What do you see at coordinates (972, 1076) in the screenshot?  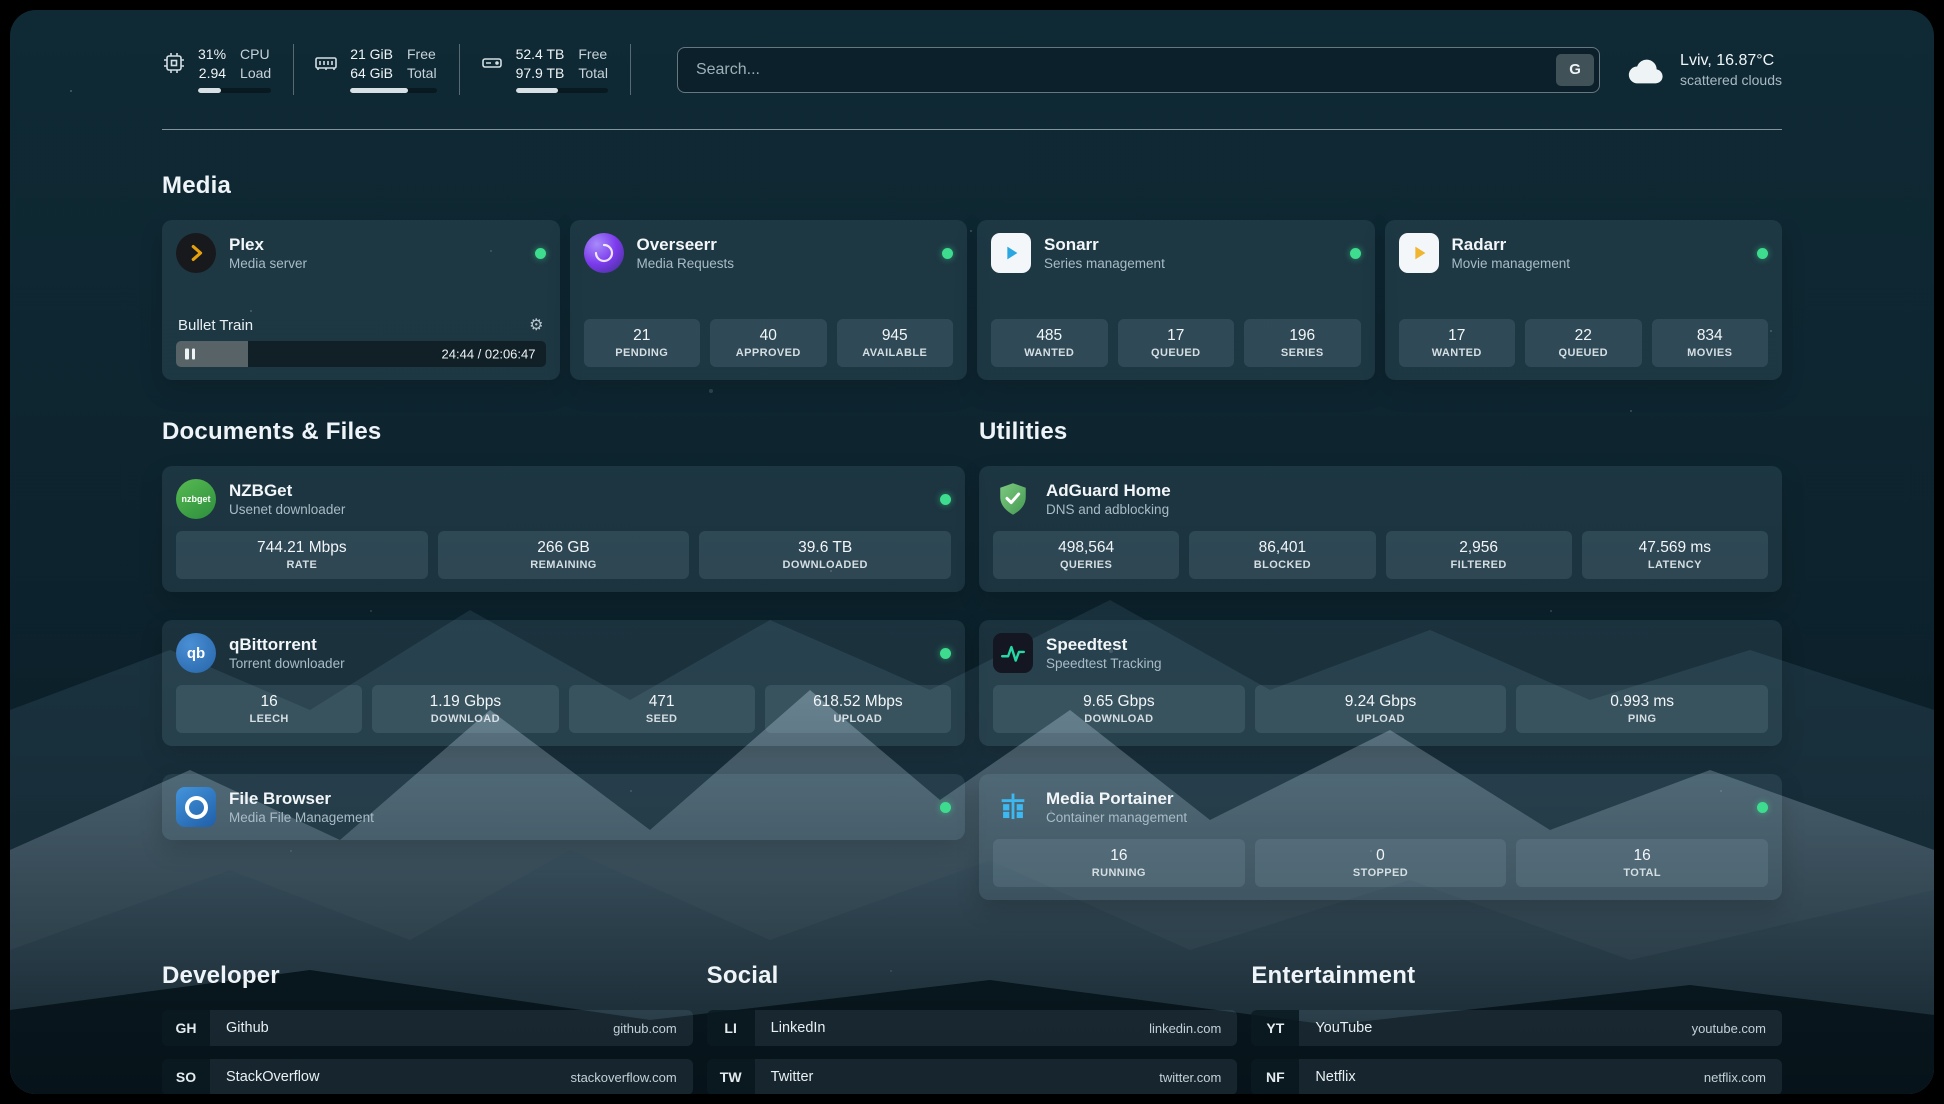 I see `bookmark-twitter: TW Twitter twitter.com` at bounding box center [972, 1076].